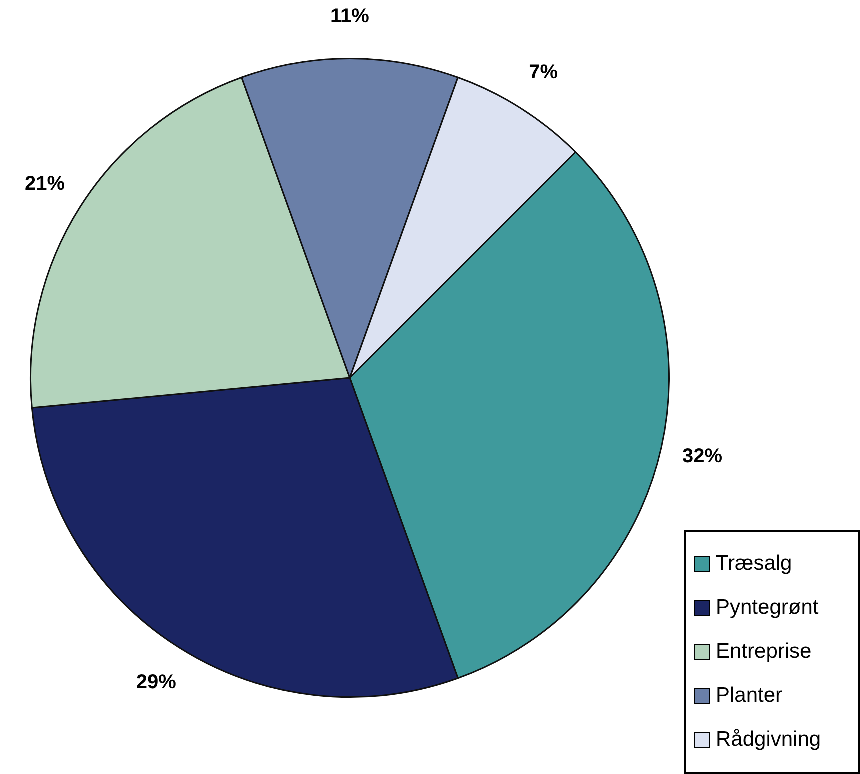 This screenshot has width=860, height=774. What do you see at coordinates (767, 608) in the screenshot?
I see `legend-label: Pyntegrønt` at bounding box center [767, 608].